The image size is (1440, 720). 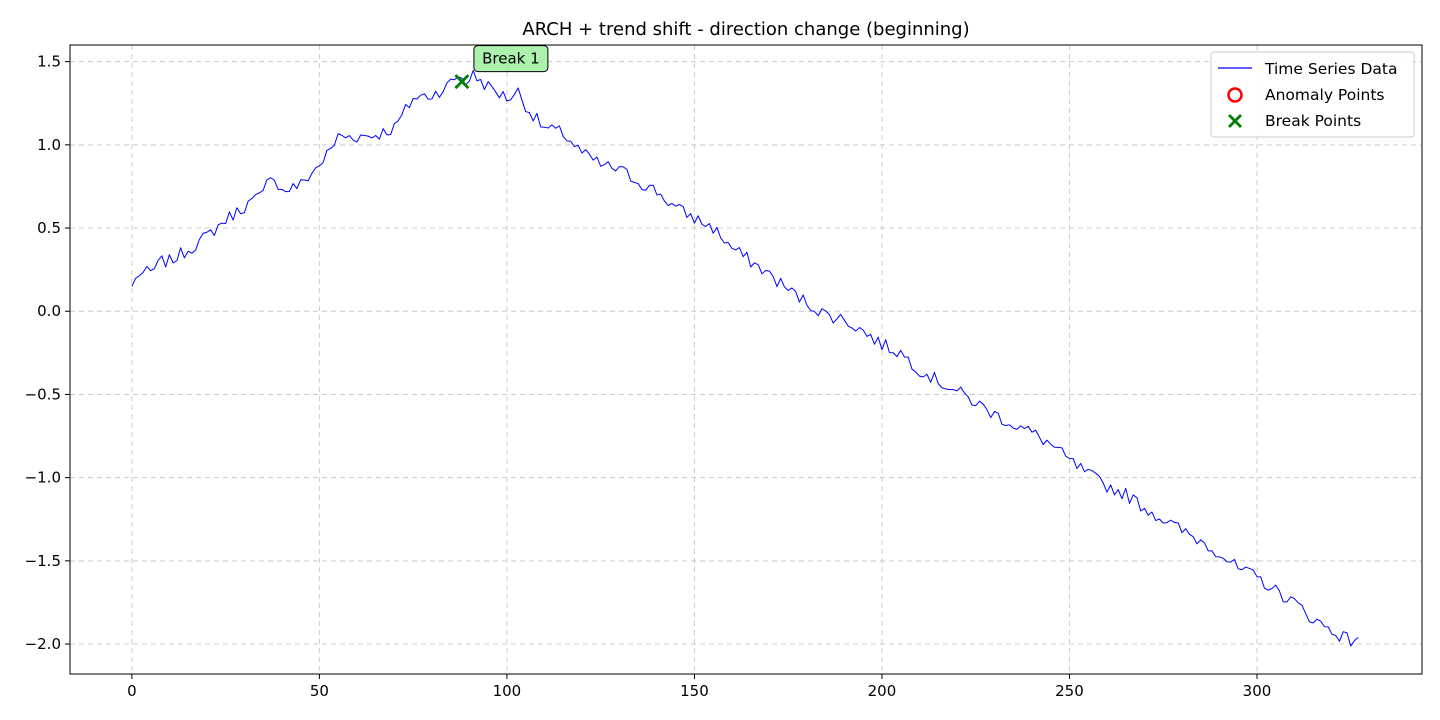 What do you see at coordinates (49, 62) in the screenshot?
I see `y-tick-label: 1.5` at bounding box center [49, 62].